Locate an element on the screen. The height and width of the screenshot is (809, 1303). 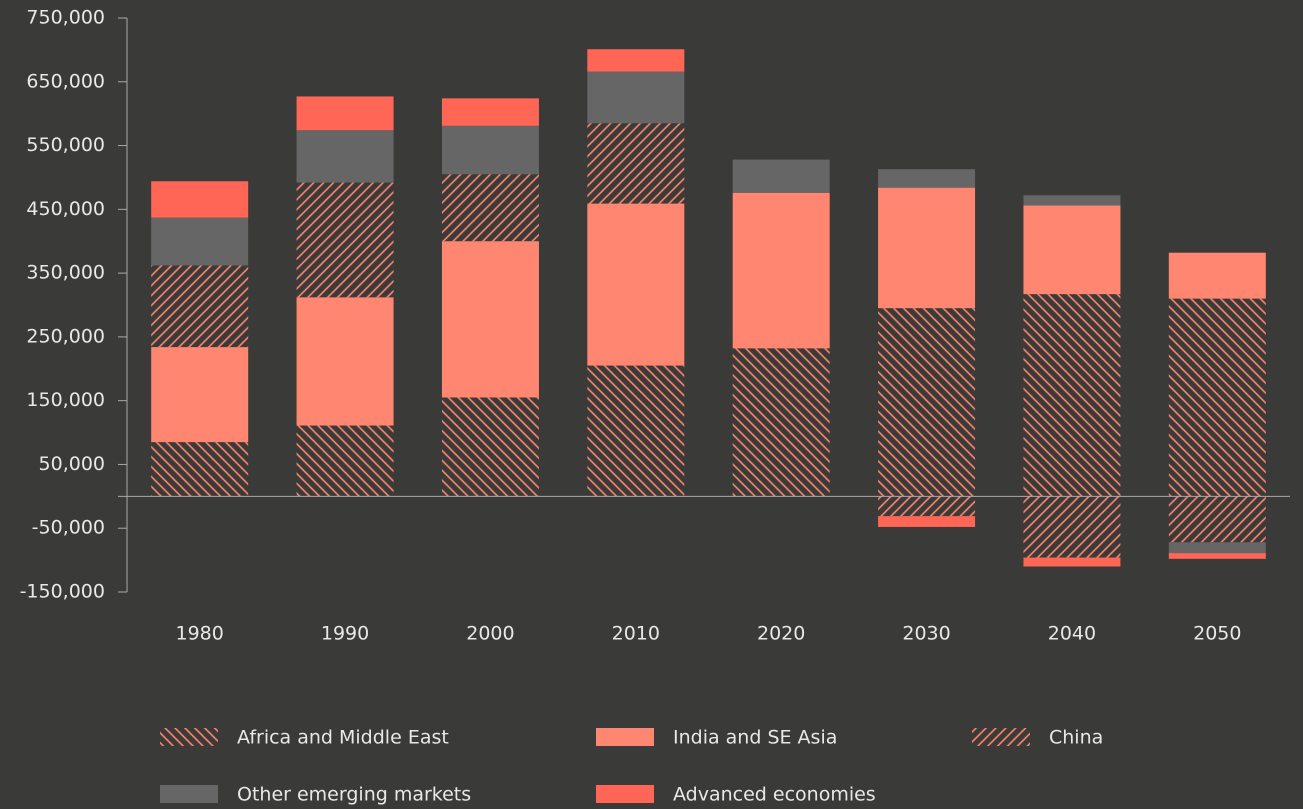
y-tick-label: 750,000 is located at coordinates (65, 18).